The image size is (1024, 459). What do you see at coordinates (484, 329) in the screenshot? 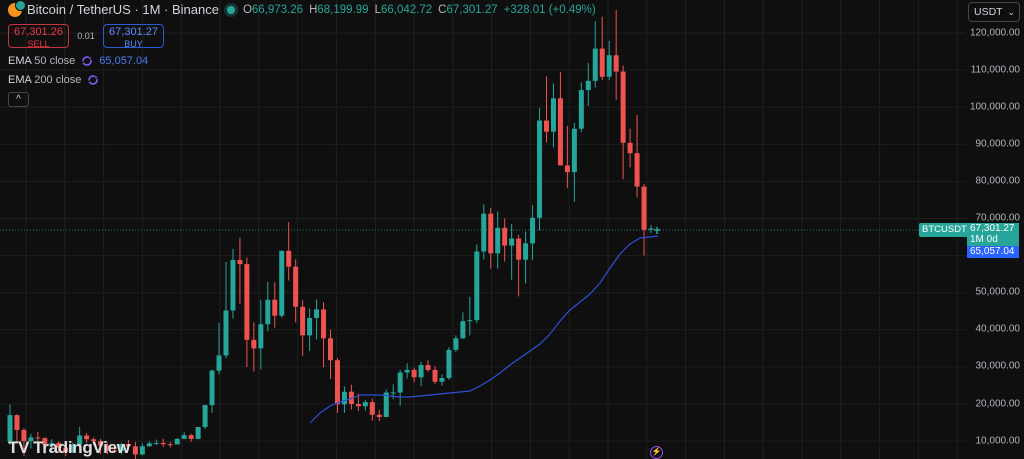
I see `ema50-line` at bounding box center [484, 329].